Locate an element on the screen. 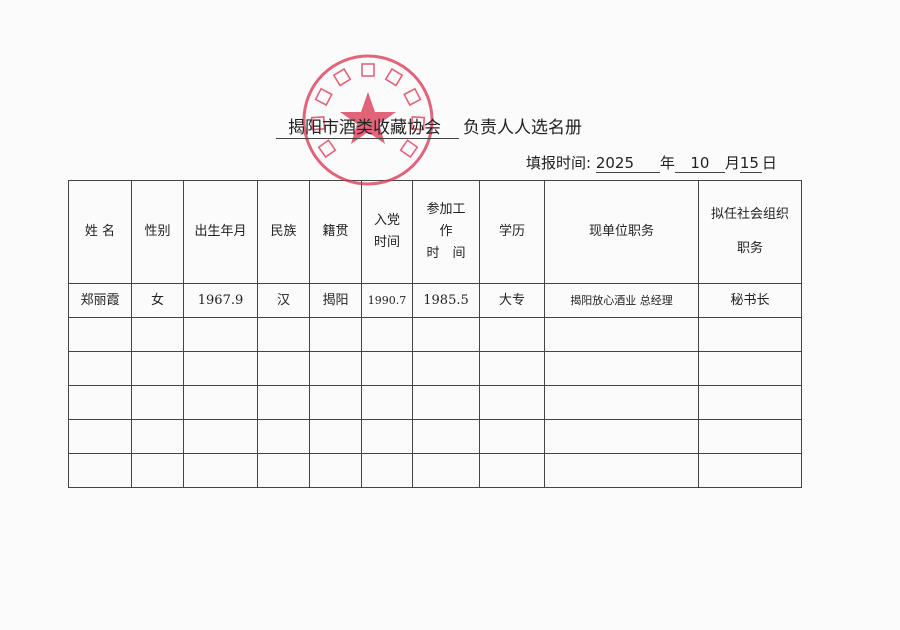 This screenshot has height=630, width=900. table-cell: 秘书长 is located at coordinates (750, 300).